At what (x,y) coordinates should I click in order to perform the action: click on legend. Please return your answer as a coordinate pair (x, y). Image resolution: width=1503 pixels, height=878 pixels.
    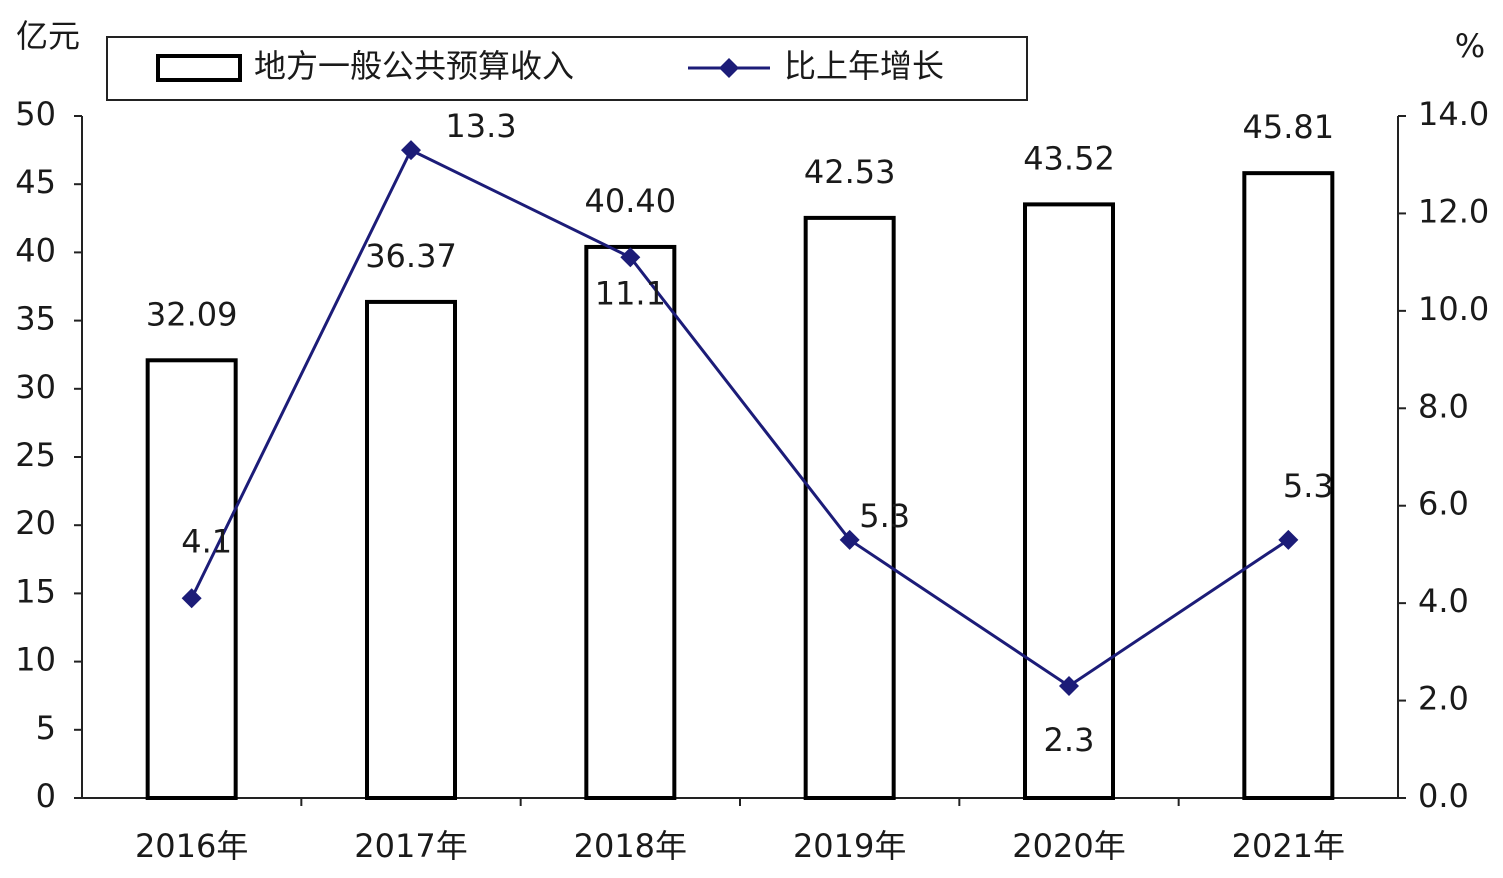
    Looking at the image, I should click on (567, 68).